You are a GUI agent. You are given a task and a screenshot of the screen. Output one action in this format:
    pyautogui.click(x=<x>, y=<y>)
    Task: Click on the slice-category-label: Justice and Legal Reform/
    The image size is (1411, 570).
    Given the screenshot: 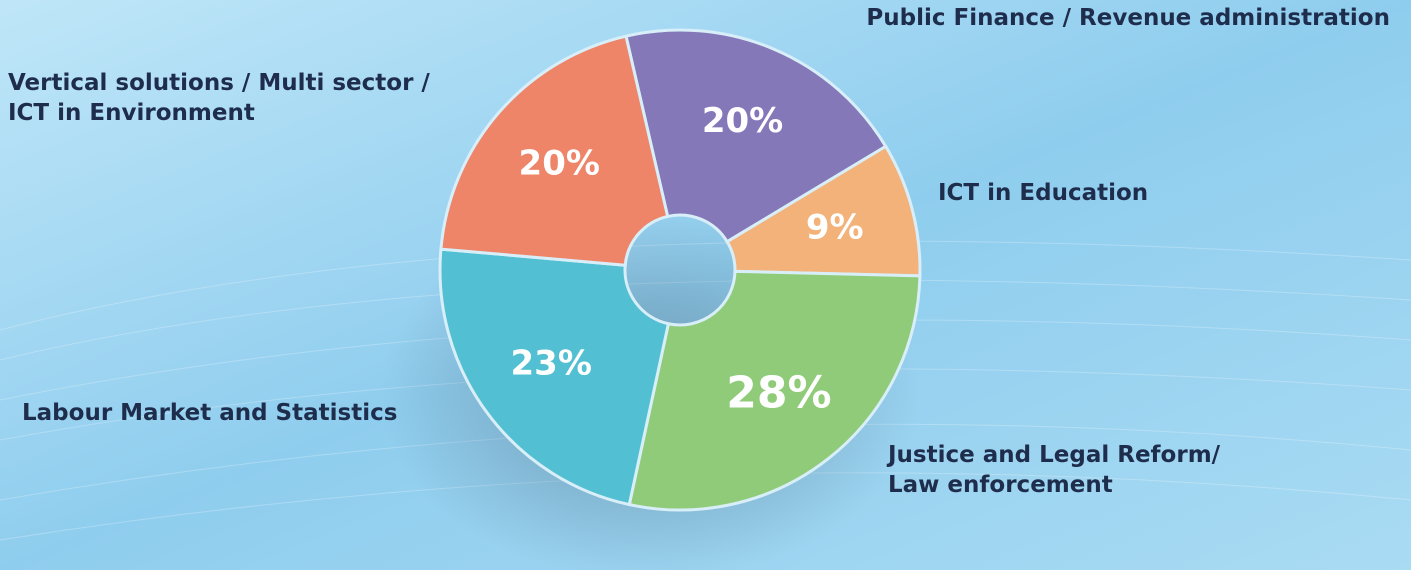 What is the action you would take?
    pyautogui.click(x=1053, y=455)
    